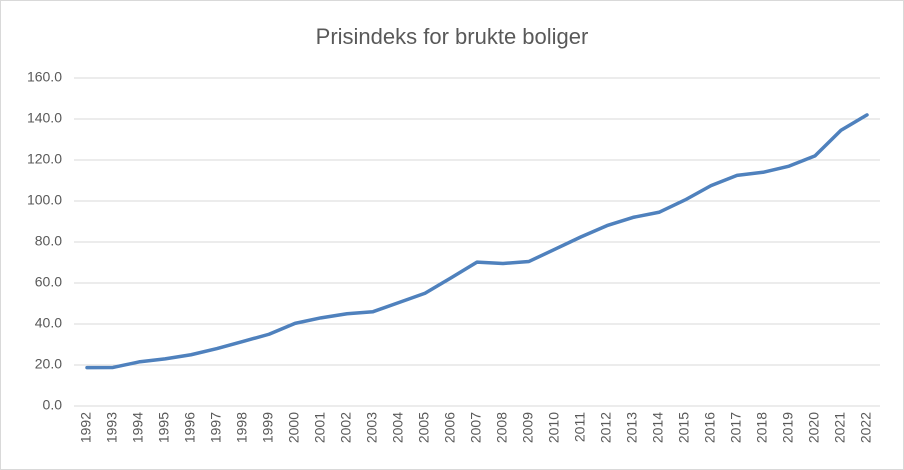 This screenshot has width=904, height=470. What do you see at coordinates (112, 427) in the screenshot?
I see `x-tick-label: 1993` at bounding box center [112, 427].